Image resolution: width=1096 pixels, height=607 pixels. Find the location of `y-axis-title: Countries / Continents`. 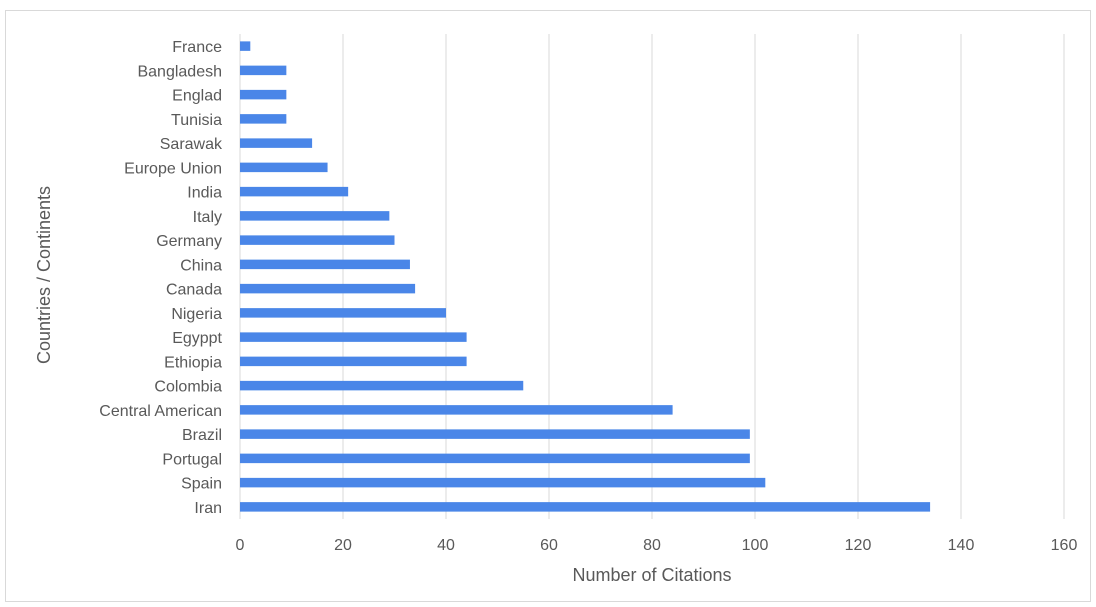

y-axis-title: Countries / Continents is located at coordinates (44, 275).